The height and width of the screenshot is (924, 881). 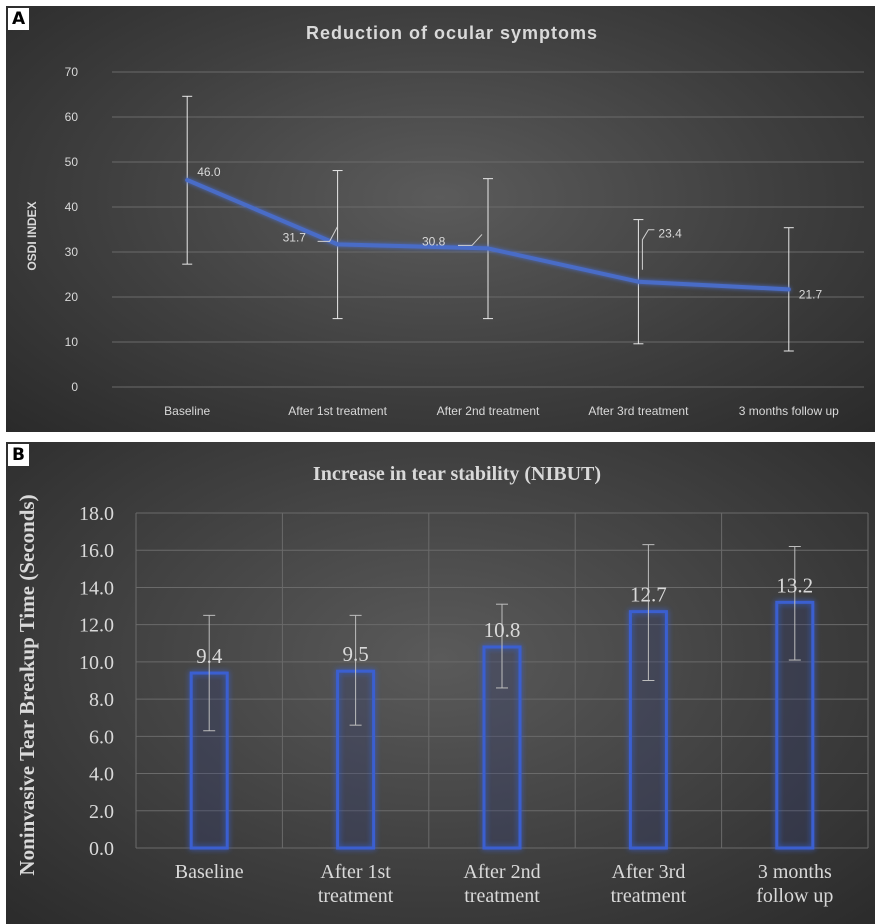 What do you see at coordinates (72, 342) in the screenshot?
I see `chart-a-ytick-label: 10` at bounding box center [72, 342].